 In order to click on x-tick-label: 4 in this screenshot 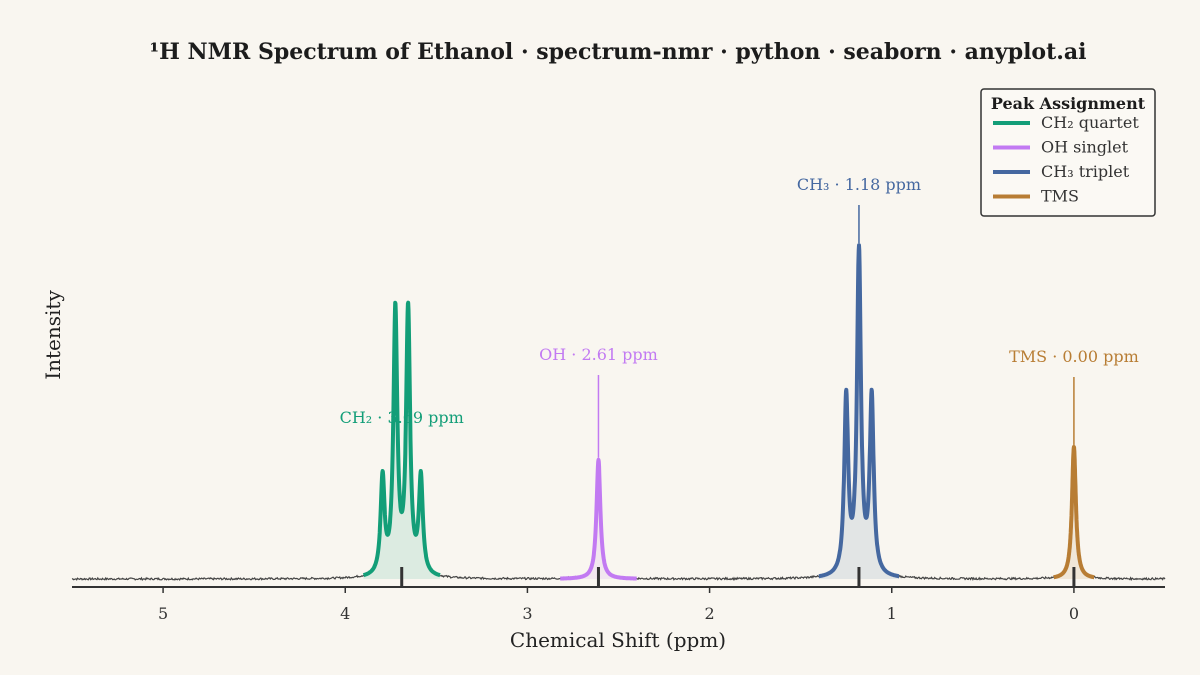, I will do `click(345, 613)`.